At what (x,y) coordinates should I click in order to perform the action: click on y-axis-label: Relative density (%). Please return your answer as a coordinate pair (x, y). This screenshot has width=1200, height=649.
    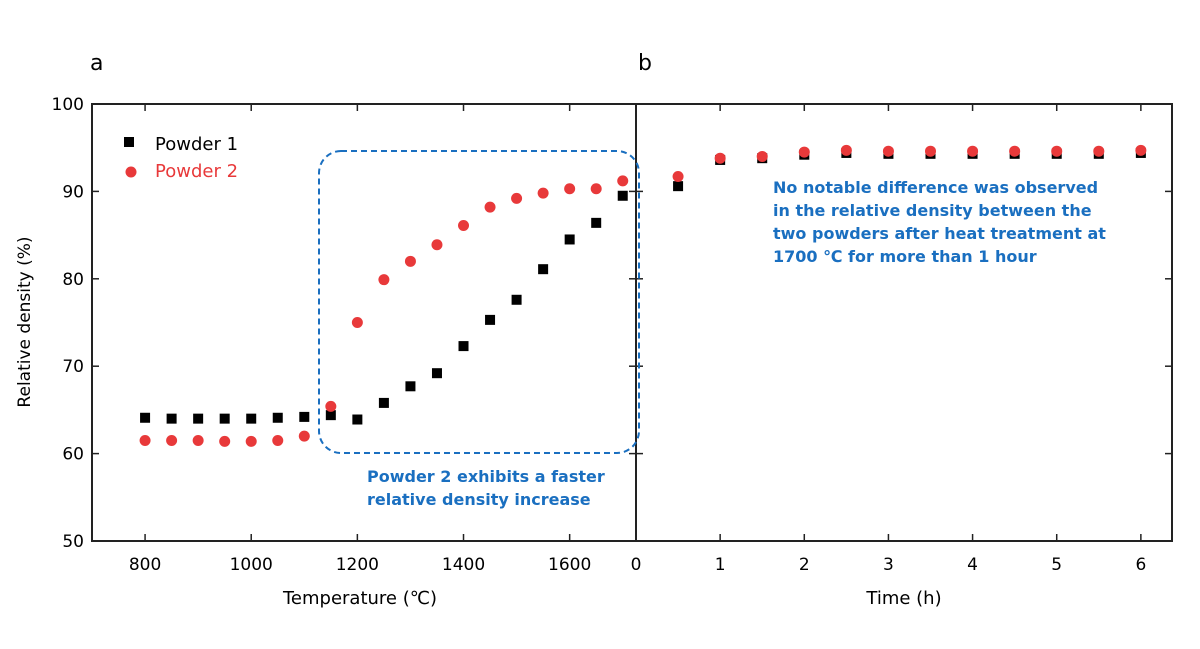
    Looking at the image, I should click on (25, 321).